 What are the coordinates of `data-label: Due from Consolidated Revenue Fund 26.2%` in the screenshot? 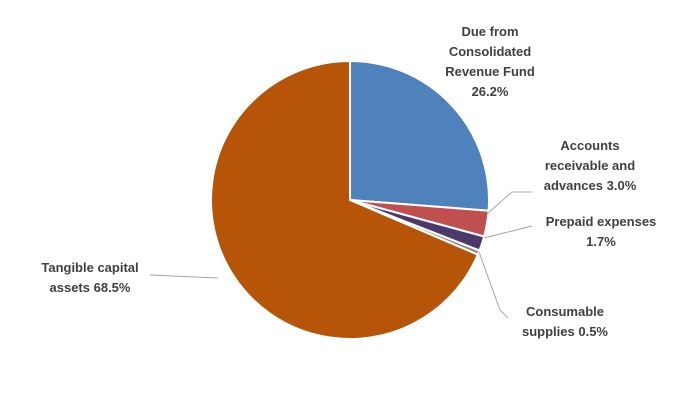 It's located at (490, 62).